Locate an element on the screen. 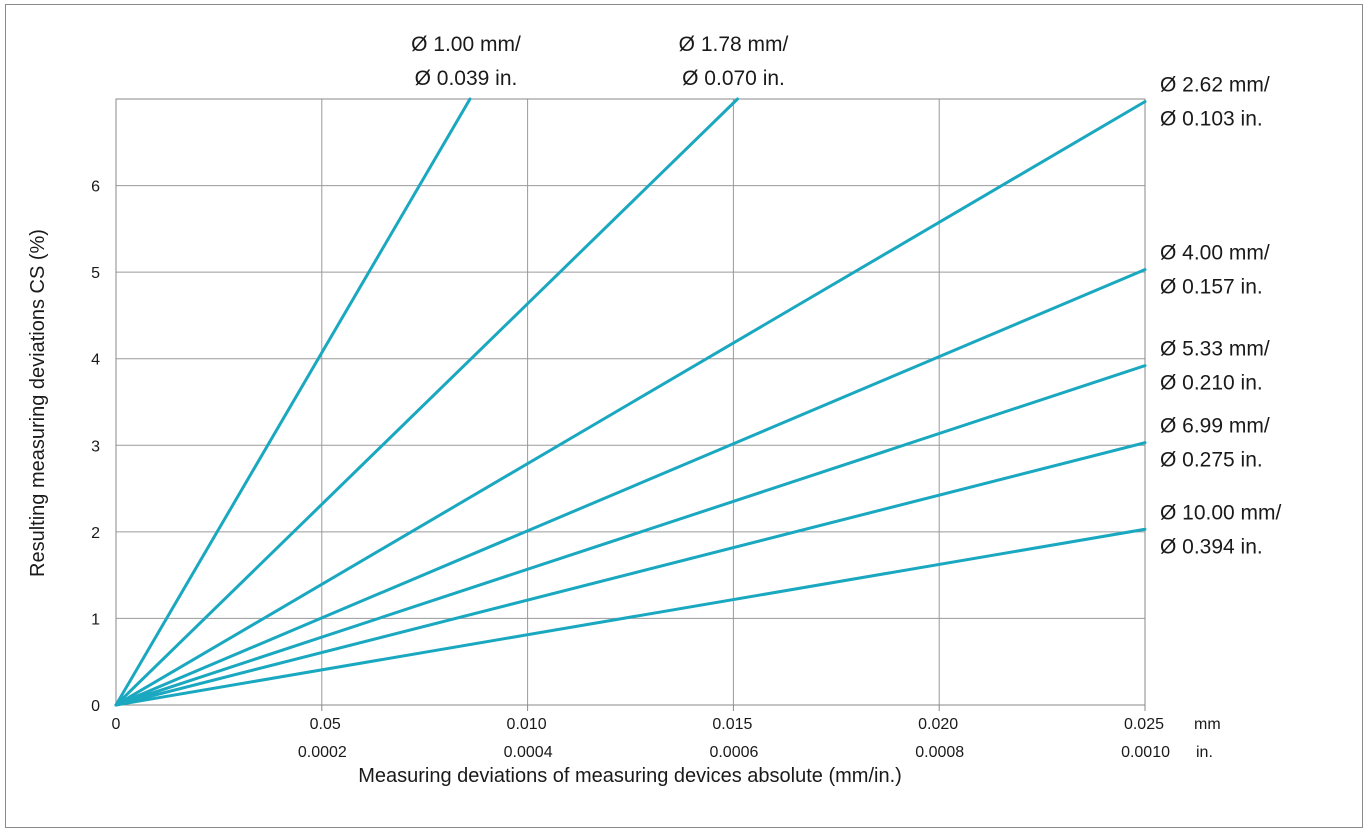  x-tick-label-mm: 0.025 is located at coordinates (1144, 724).